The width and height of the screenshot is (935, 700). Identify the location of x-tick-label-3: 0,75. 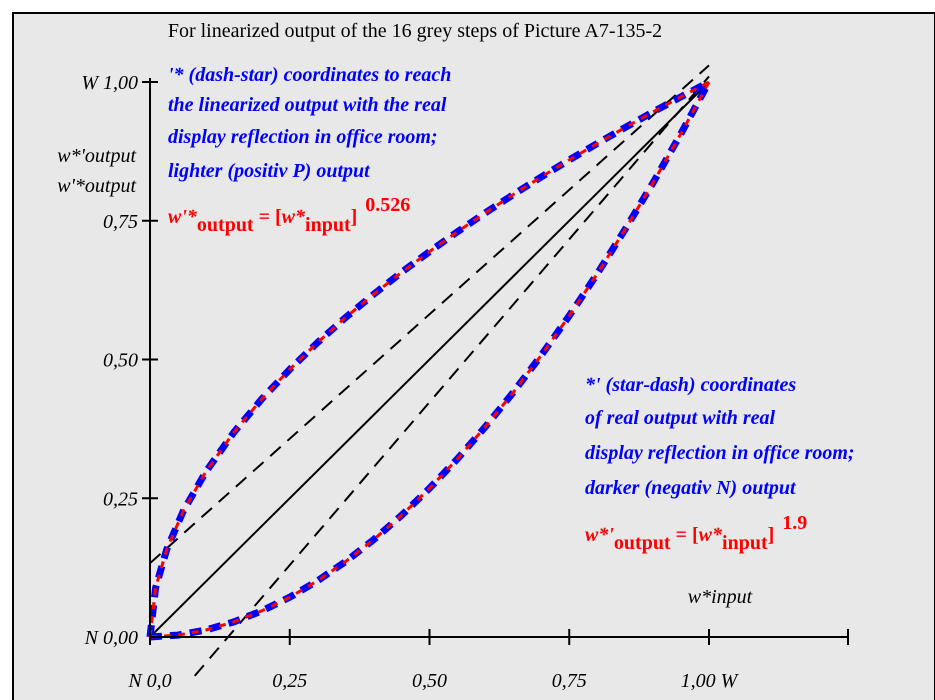
(569, 681).